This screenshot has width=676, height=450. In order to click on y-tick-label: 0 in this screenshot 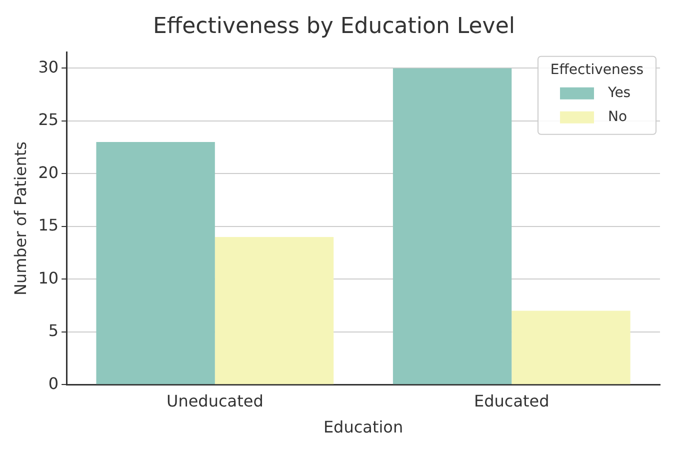, I will do `click(53, 383)`.